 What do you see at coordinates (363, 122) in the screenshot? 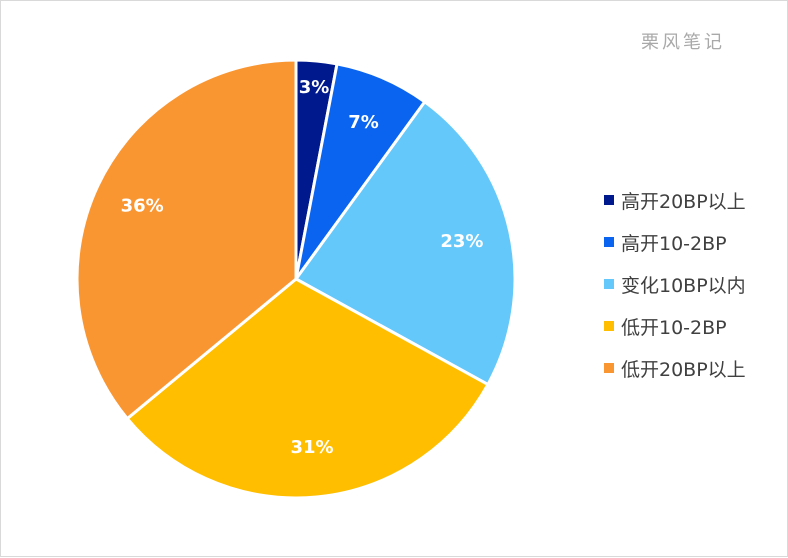
I see `data-label: 7%` at bounding box center [363, 122].